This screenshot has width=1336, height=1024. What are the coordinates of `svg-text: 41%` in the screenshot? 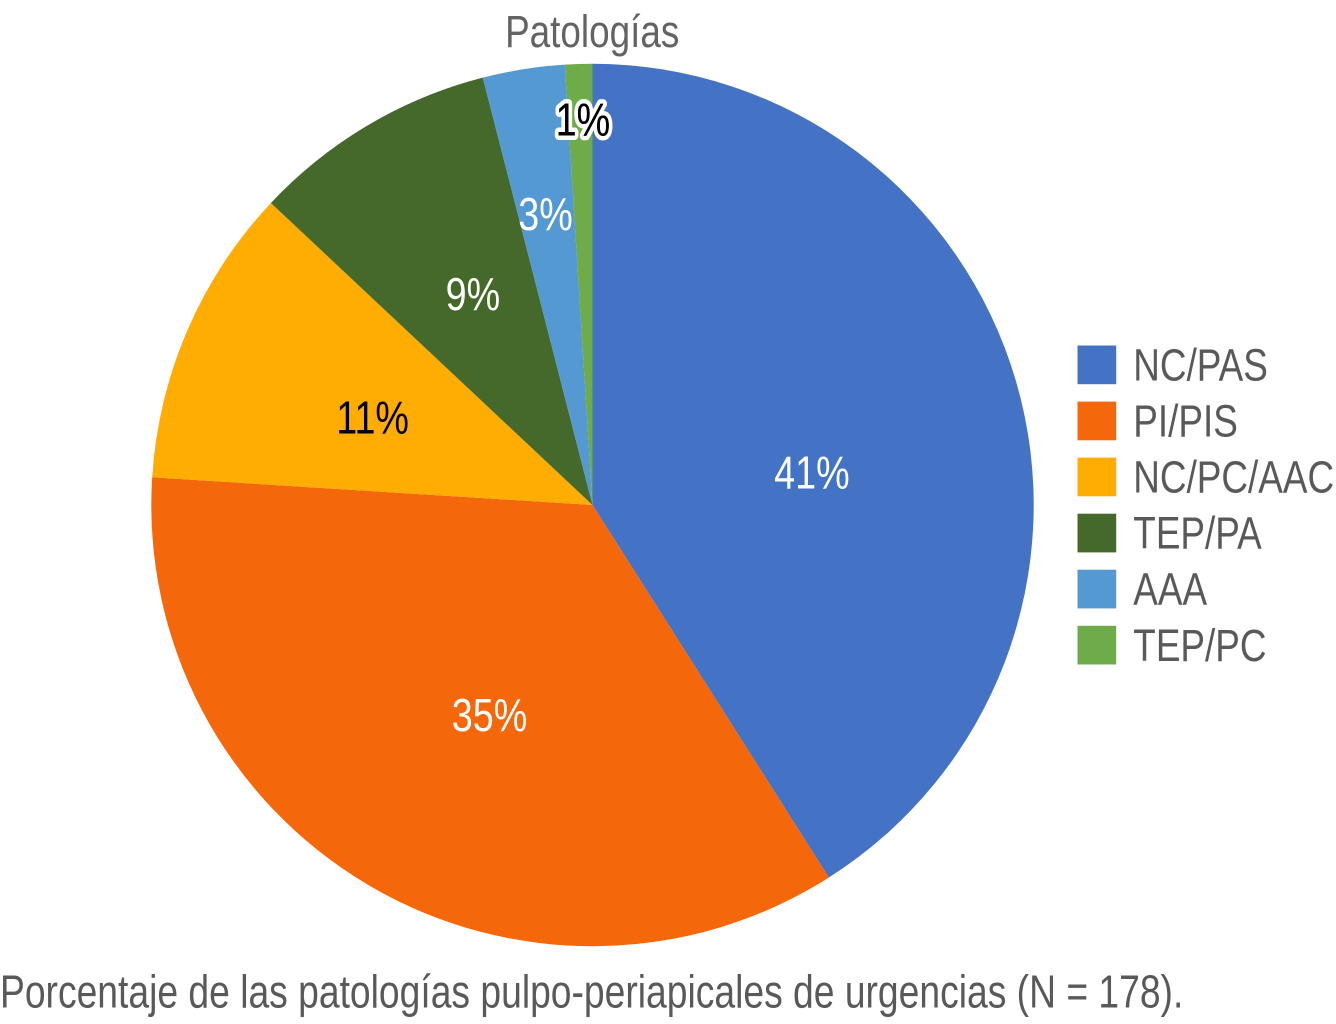 It's located at (811, 472).